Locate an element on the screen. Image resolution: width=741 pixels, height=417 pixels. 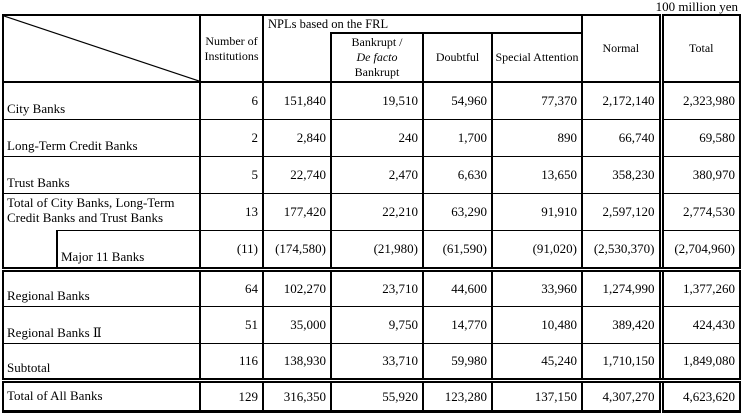
row-label: Regional Banks Ⅱ is located at coordinates (101, 325).